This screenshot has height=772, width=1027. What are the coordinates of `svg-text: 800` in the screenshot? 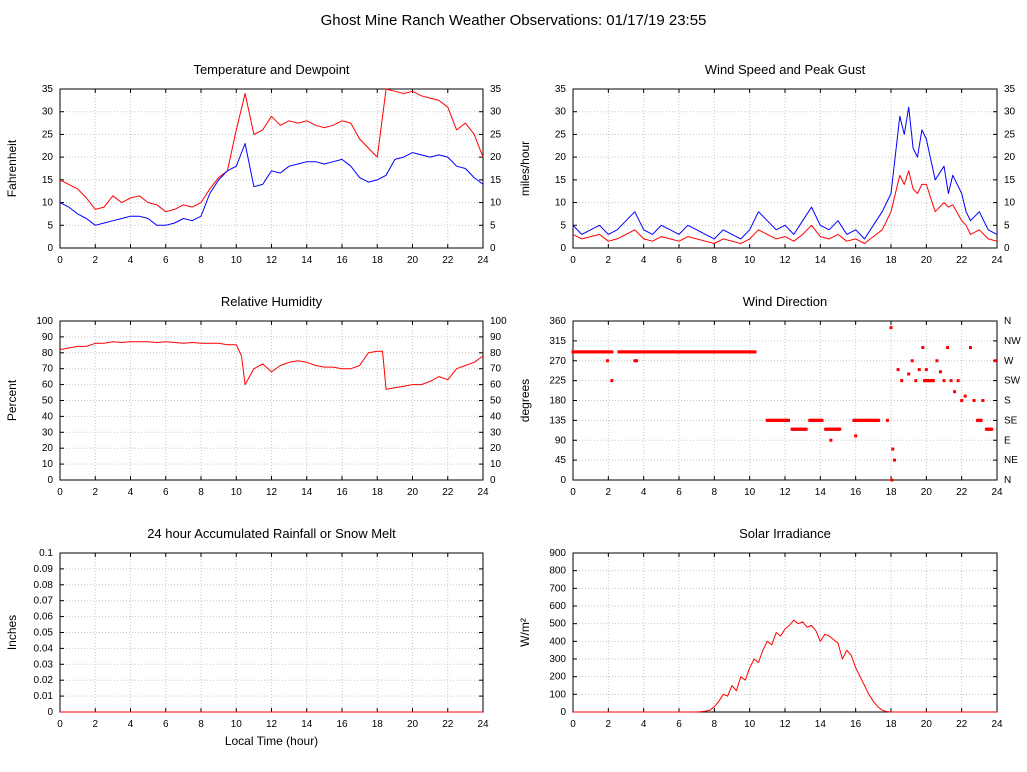 It's located at (557, 571).